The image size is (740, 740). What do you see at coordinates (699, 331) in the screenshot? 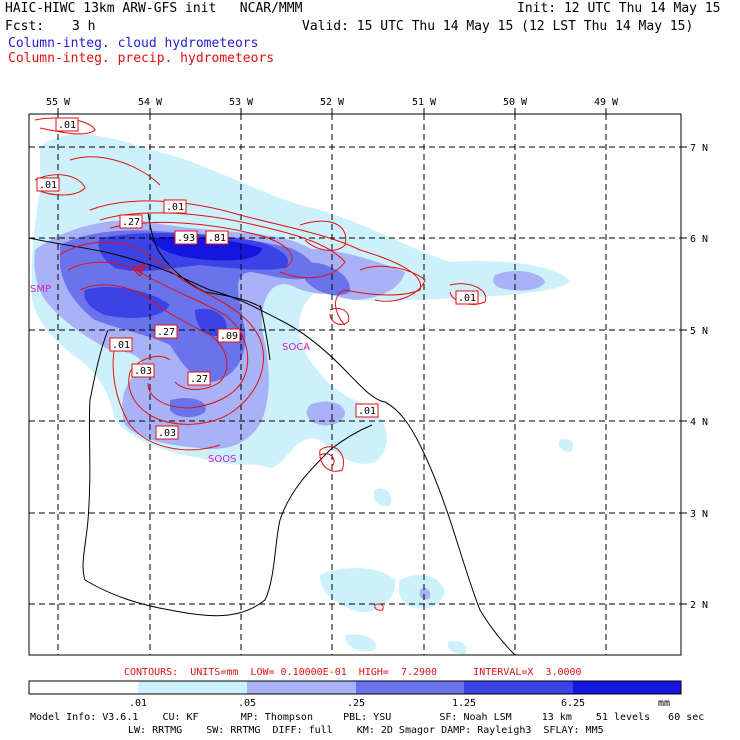
I see `lat-label: 5 N` at bounding box center [699, 331].